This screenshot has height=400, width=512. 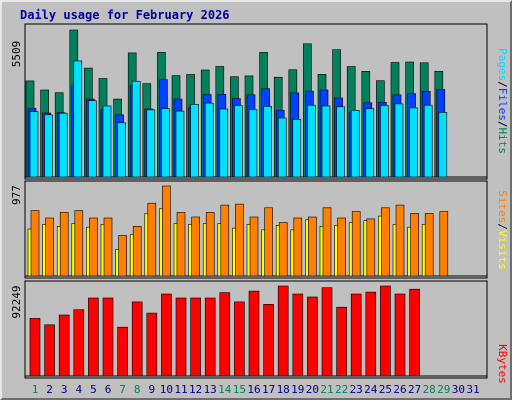 What do you see at coordinates (326, 389) in the screenshot?
I see `x-tick-label-day-21: 21` at bounding box center [326, 389].